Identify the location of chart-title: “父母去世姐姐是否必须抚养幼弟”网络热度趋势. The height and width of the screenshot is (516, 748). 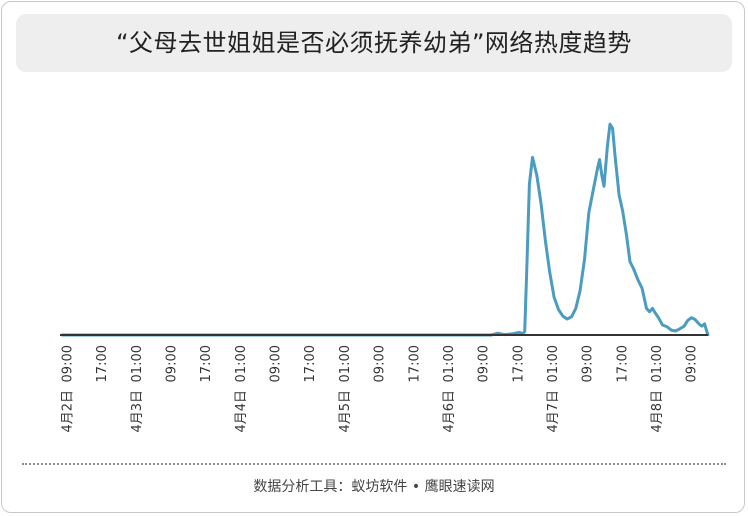
(374, 43).